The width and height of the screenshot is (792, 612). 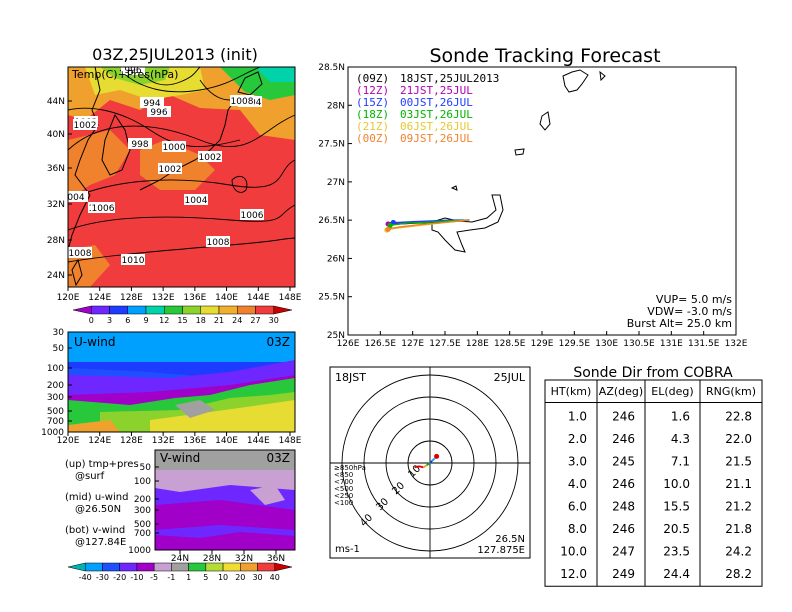 I want to click on lat-tick-label: 32N, so click(x=56, y=205).